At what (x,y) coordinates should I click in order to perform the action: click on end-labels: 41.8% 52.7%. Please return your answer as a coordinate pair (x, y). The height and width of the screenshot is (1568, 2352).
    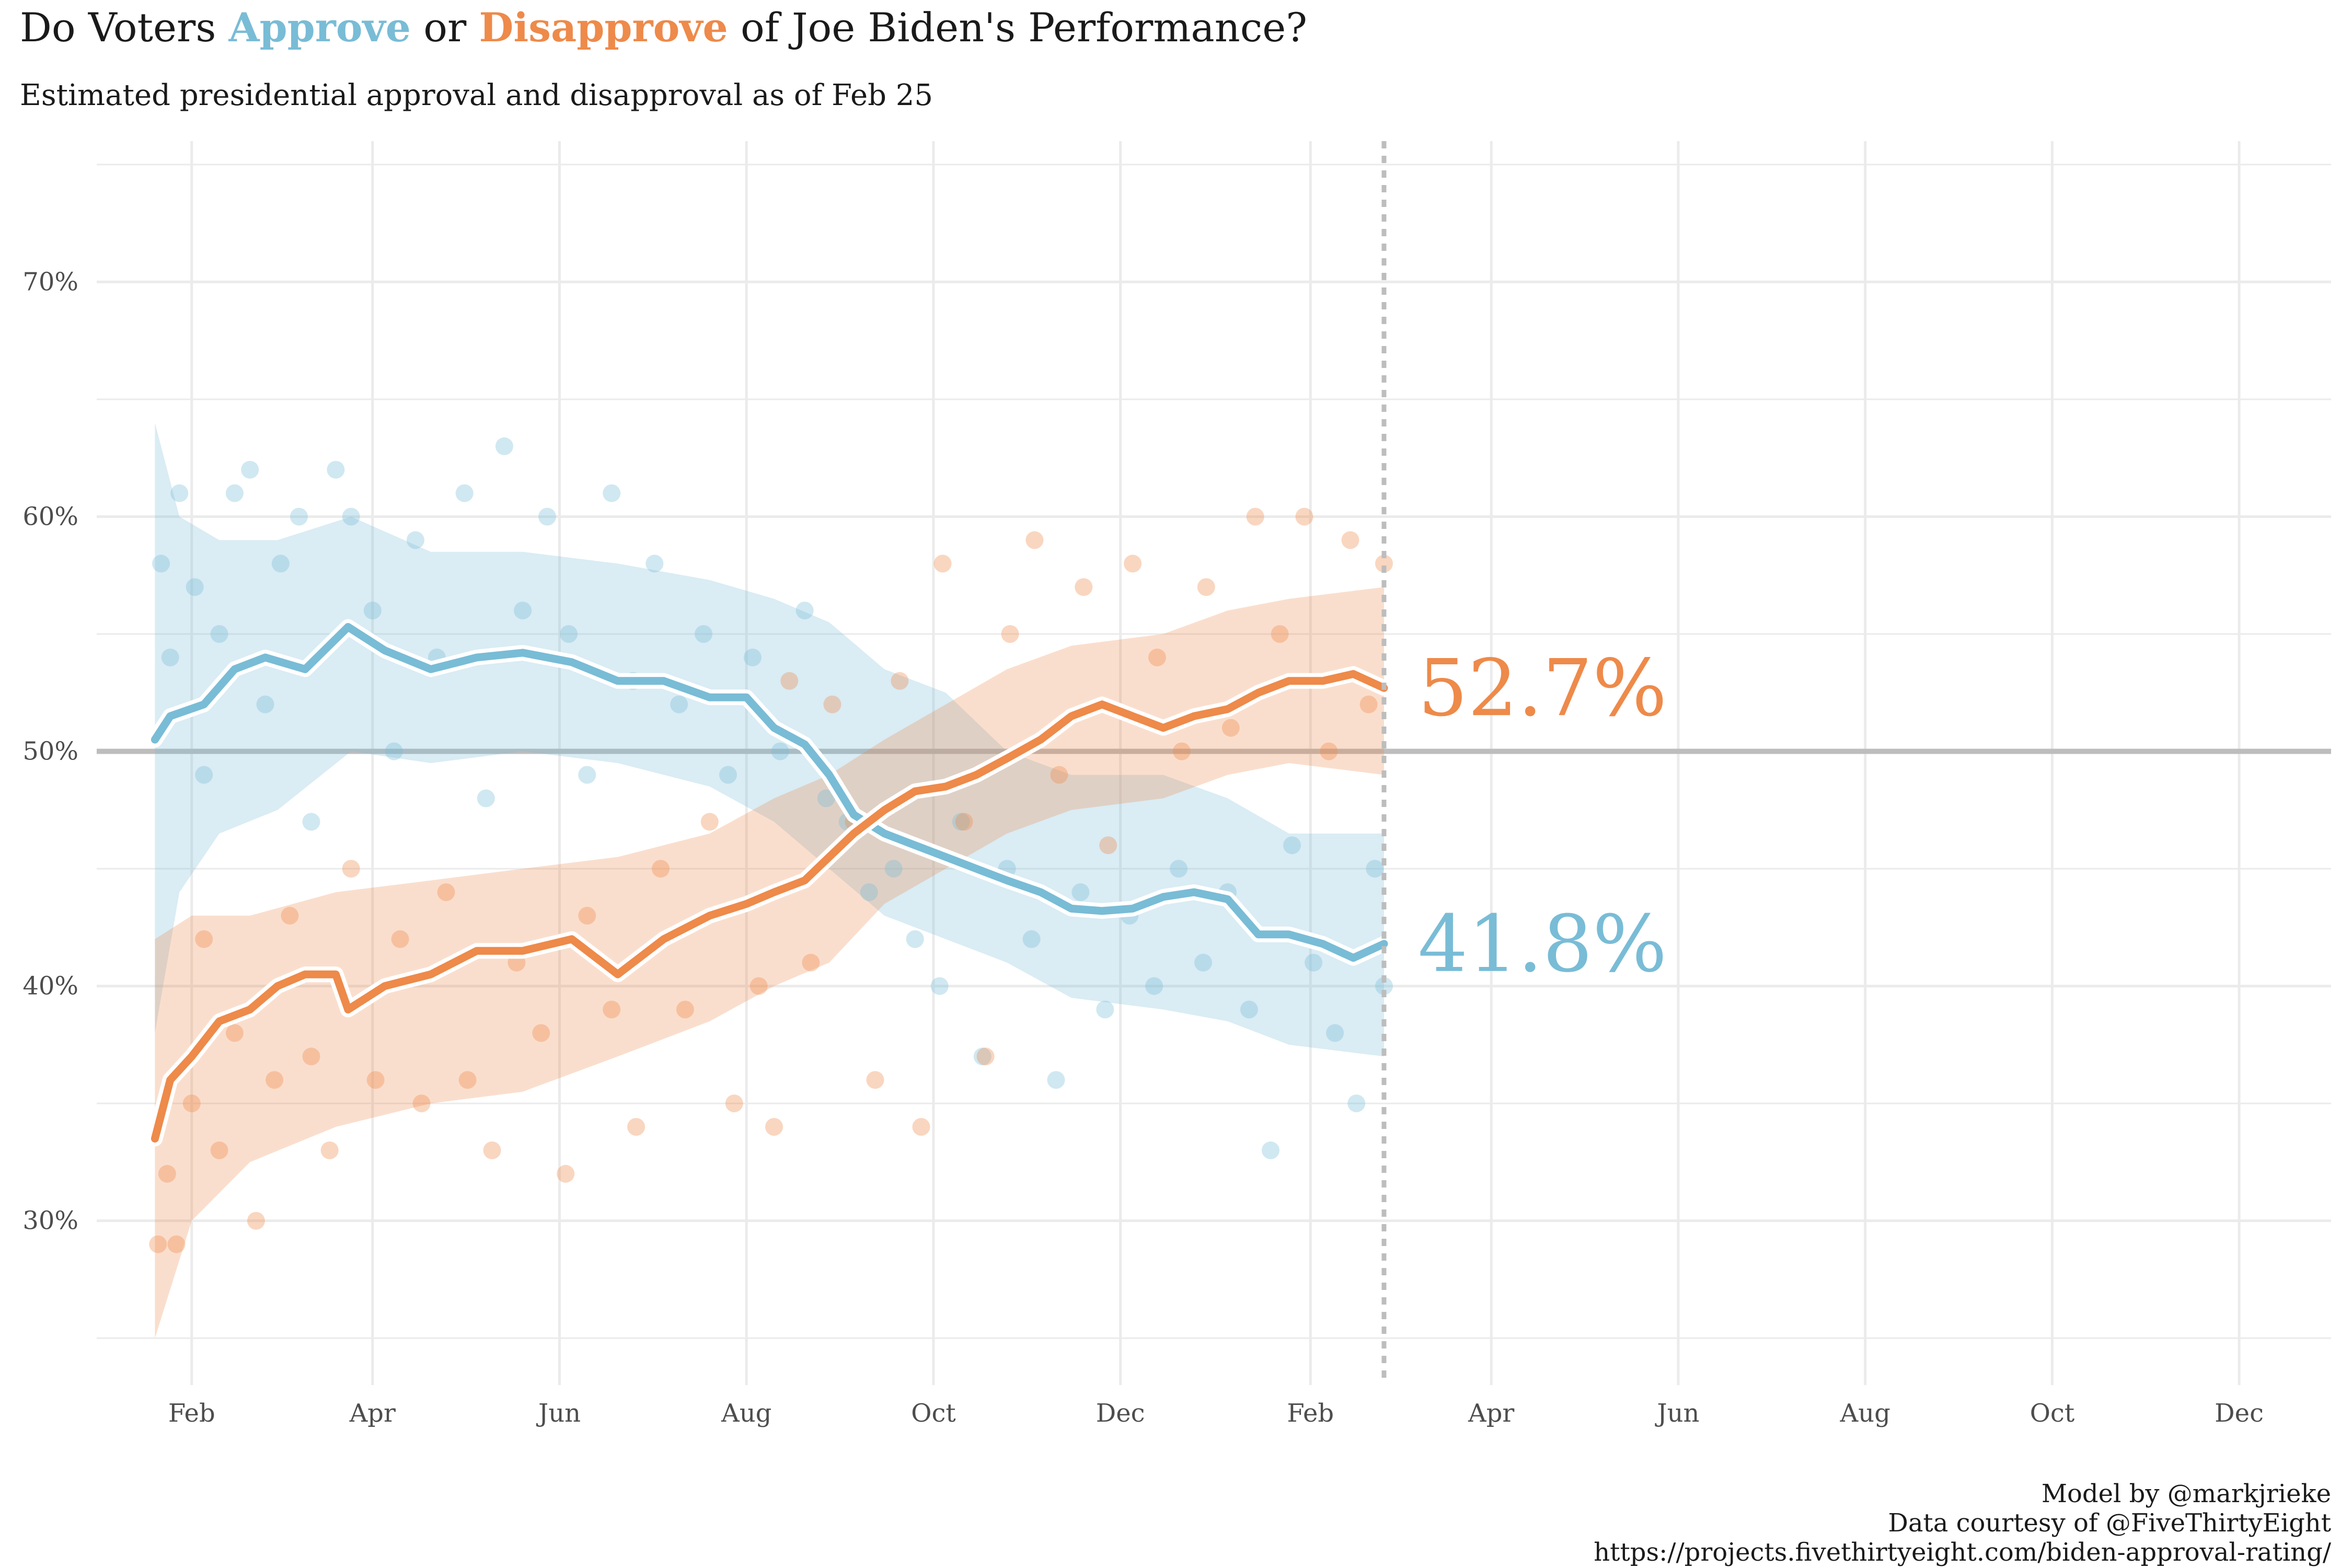
    Looking at the image, I should click on (1542, 816).